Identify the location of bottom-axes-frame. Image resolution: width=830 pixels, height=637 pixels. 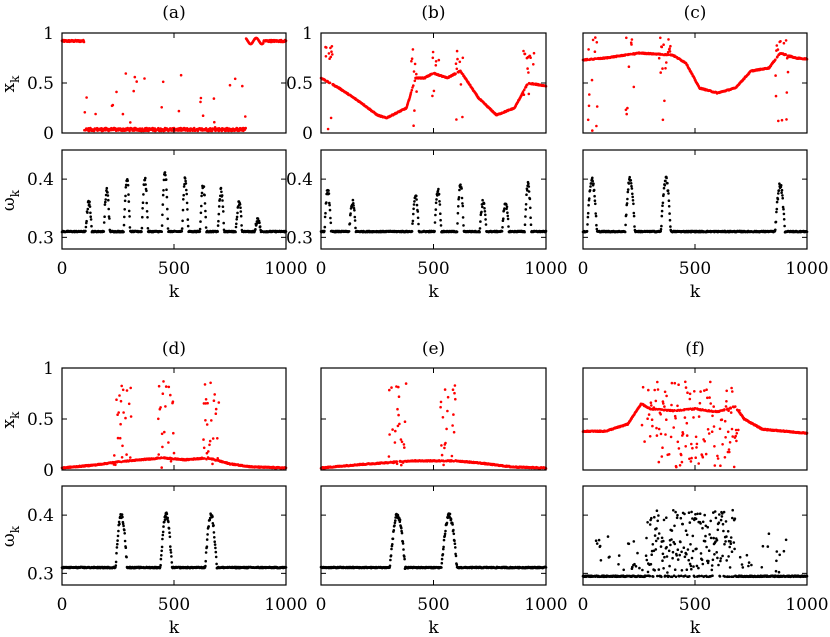
(174, 199).